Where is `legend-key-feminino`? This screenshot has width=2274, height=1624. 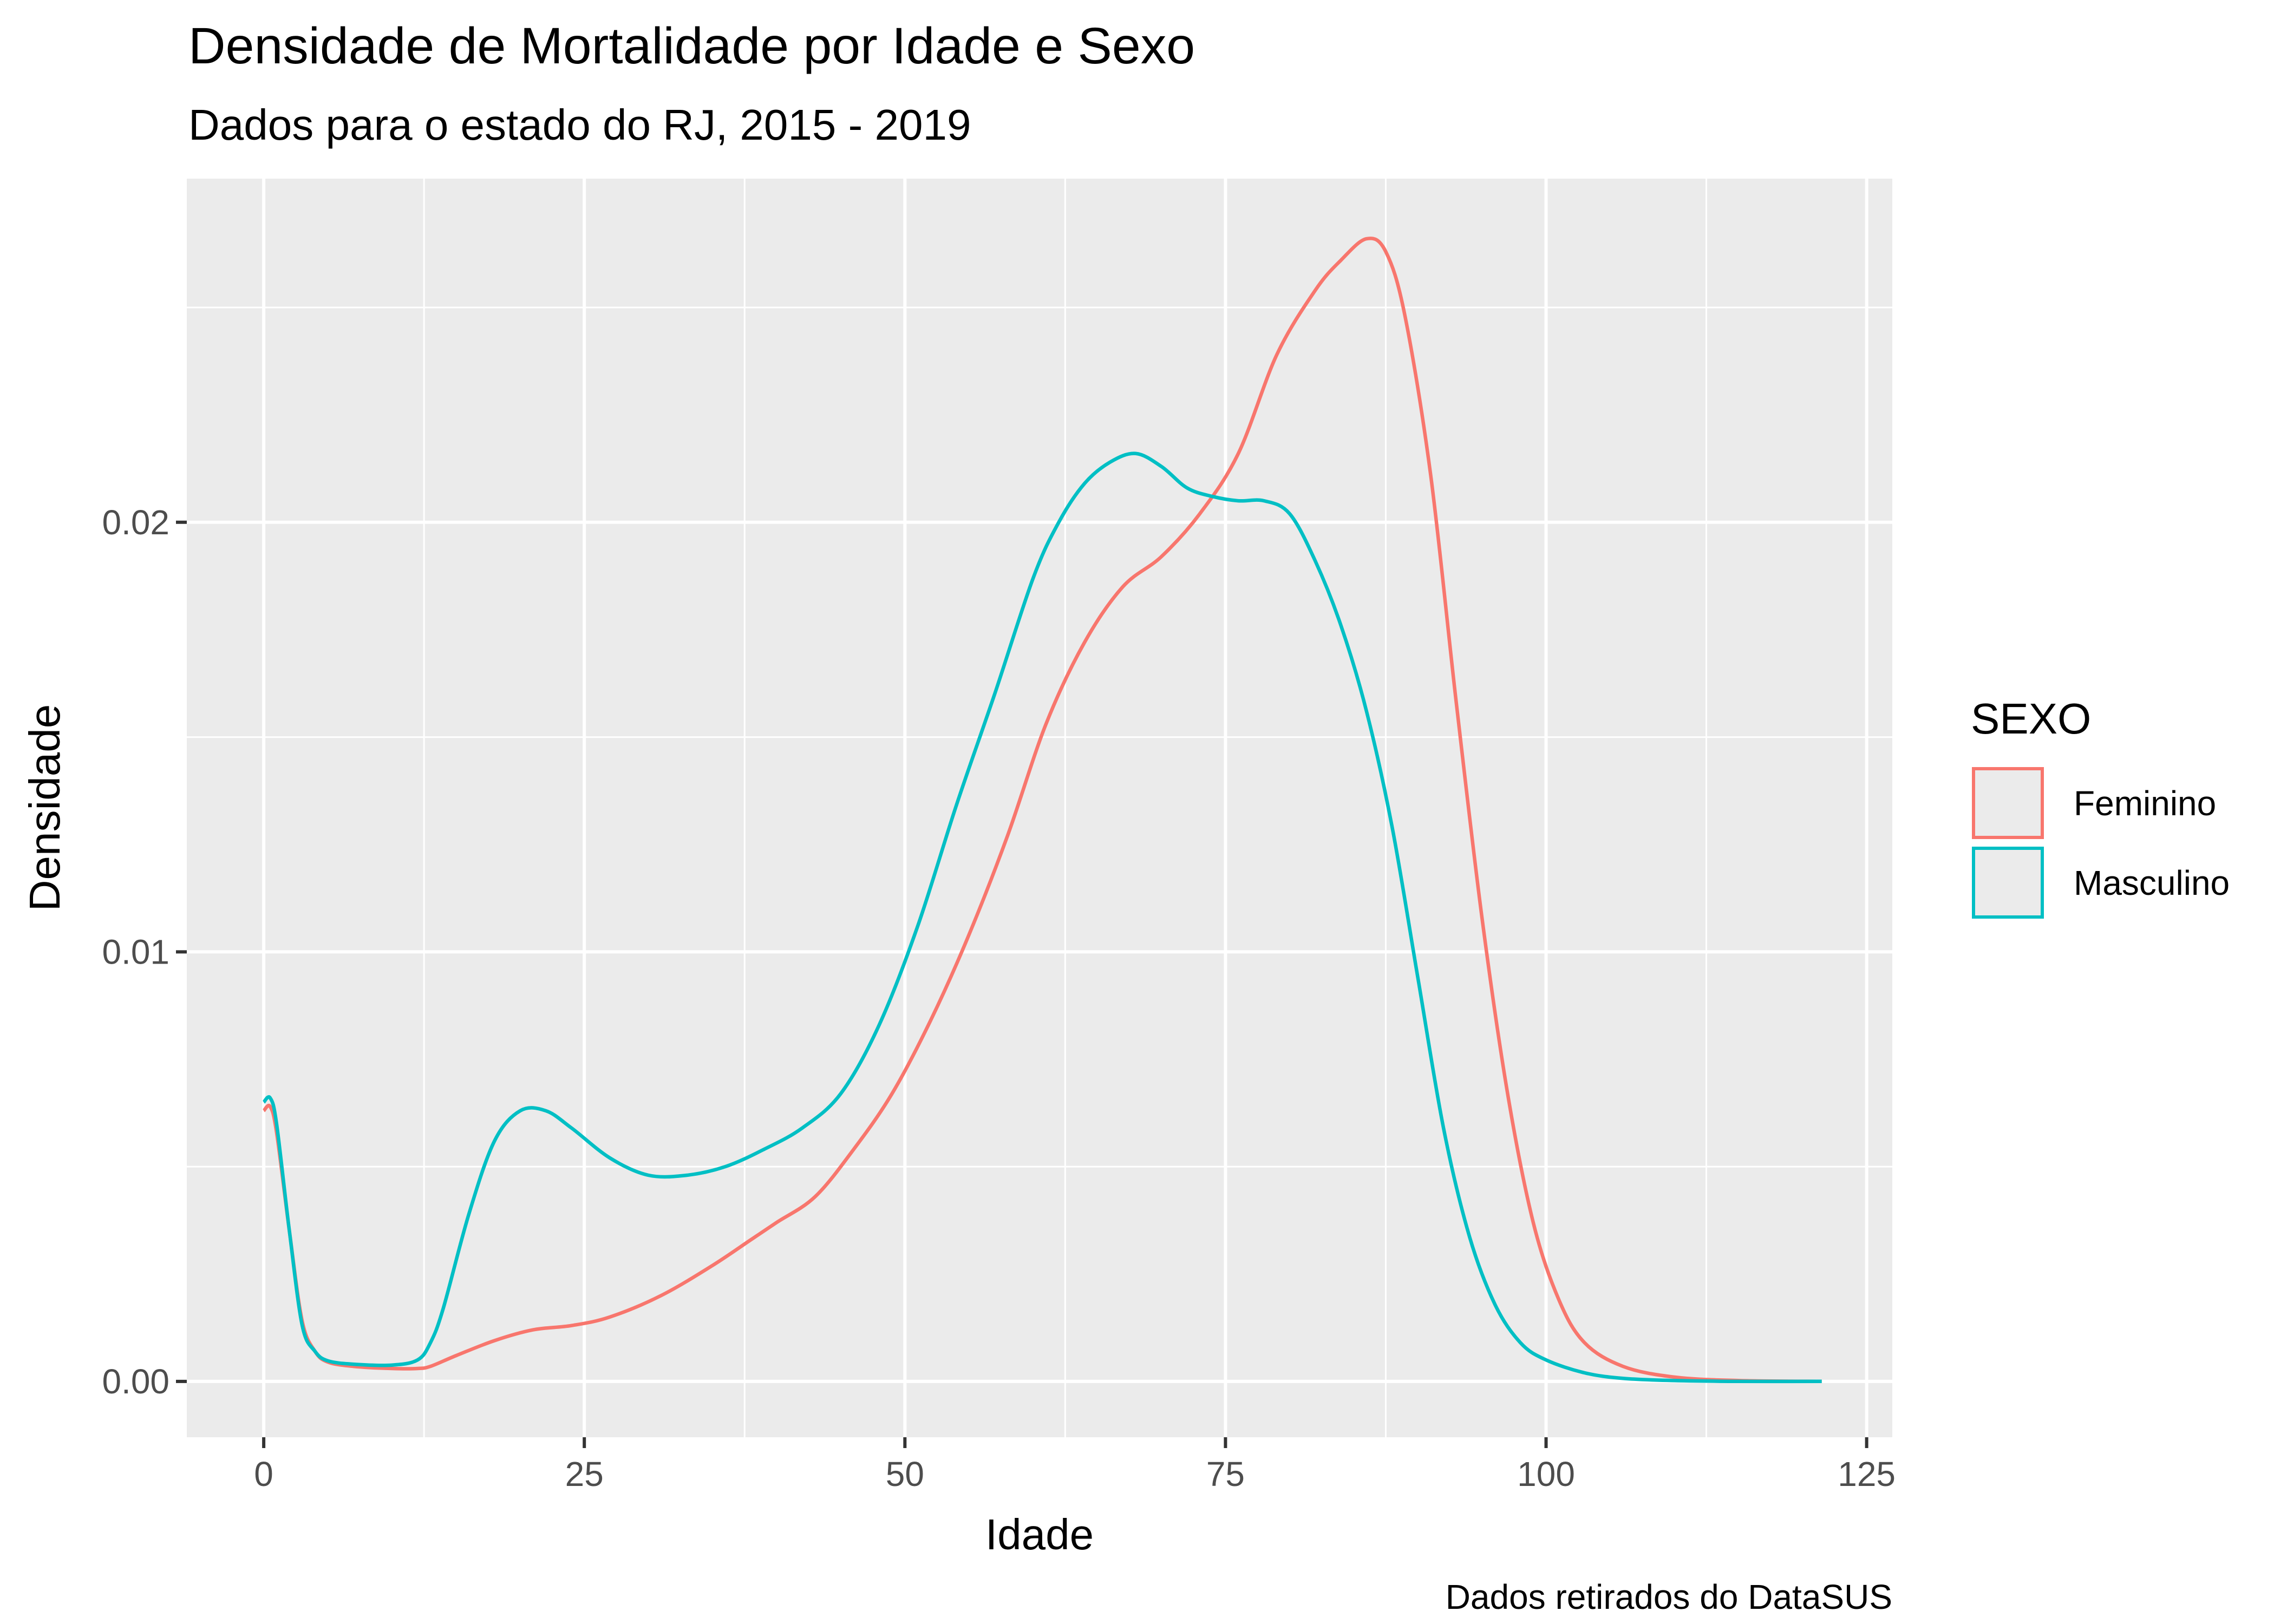 legend-key-feminino is located at coordinates (2008, 803).